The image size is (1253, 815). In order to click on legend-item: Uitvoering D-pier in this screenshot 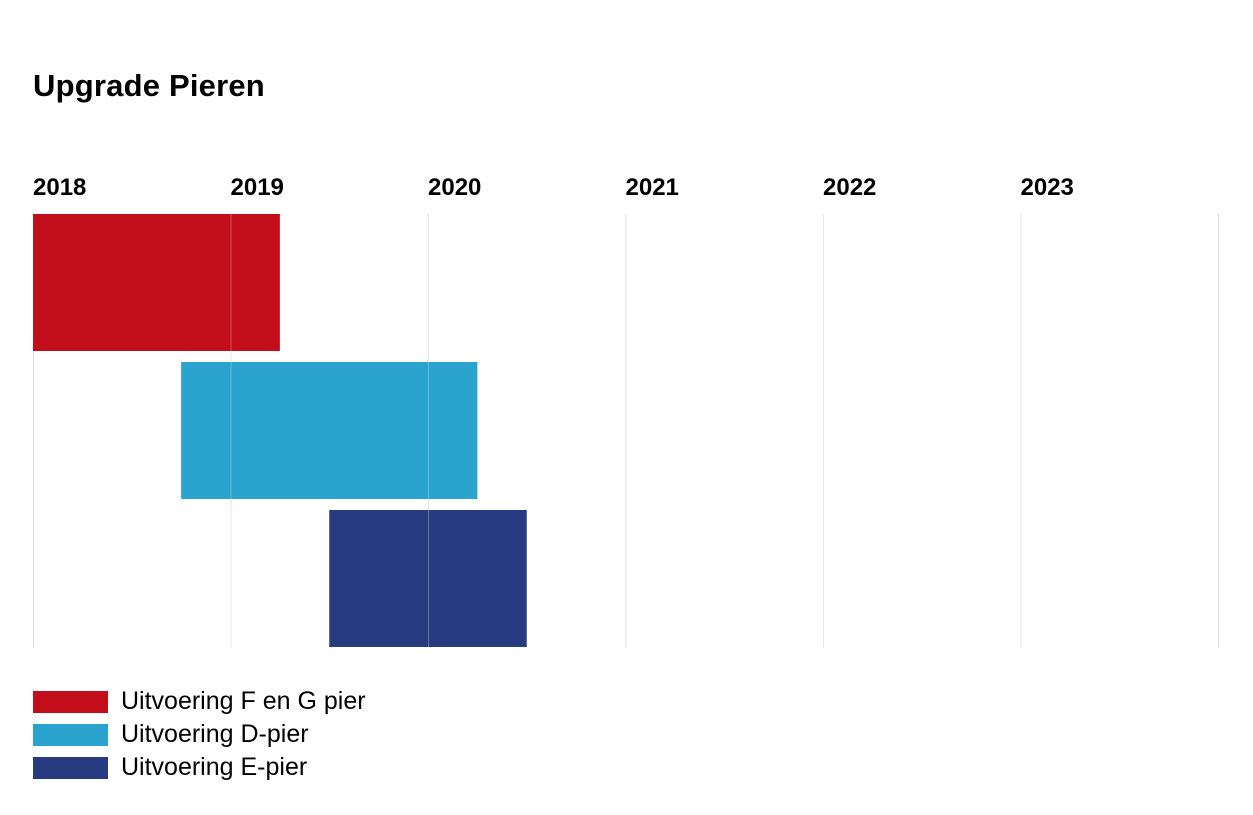, I will do `click(199, 734)`.